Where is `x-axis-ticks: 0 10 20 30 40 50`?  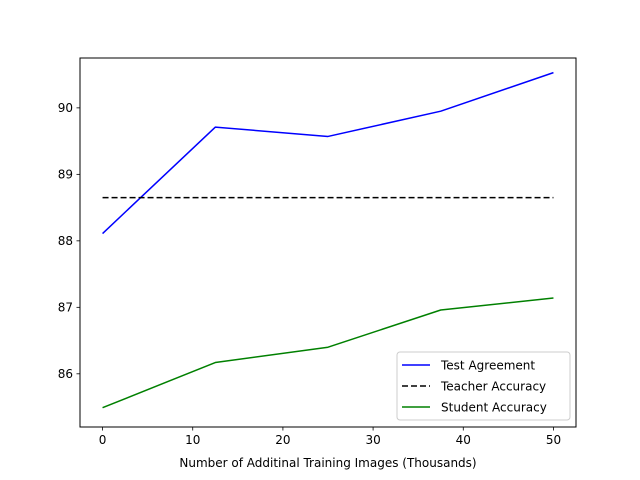 x-axis-ticks: 0 10 20 30 40 50 is located at coordinates (330, 437).